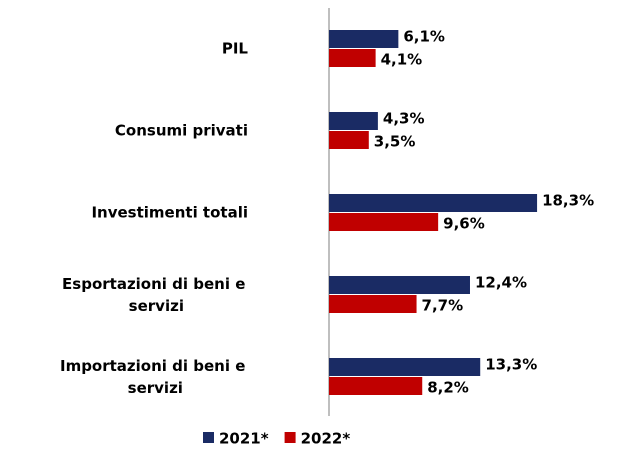 This screenshot has height=450, width=619. Describe the element at coordinates (448, 388) in the screenshot. I see `value-label: 8,2%` at that location.